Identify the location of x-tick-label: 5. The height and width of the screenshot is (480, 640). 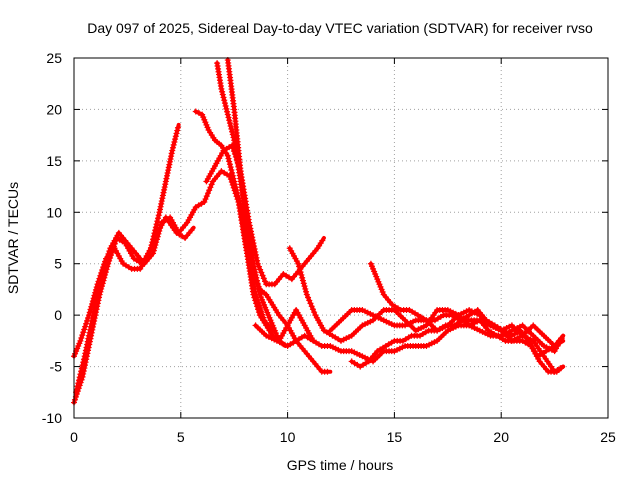
(181, 437).